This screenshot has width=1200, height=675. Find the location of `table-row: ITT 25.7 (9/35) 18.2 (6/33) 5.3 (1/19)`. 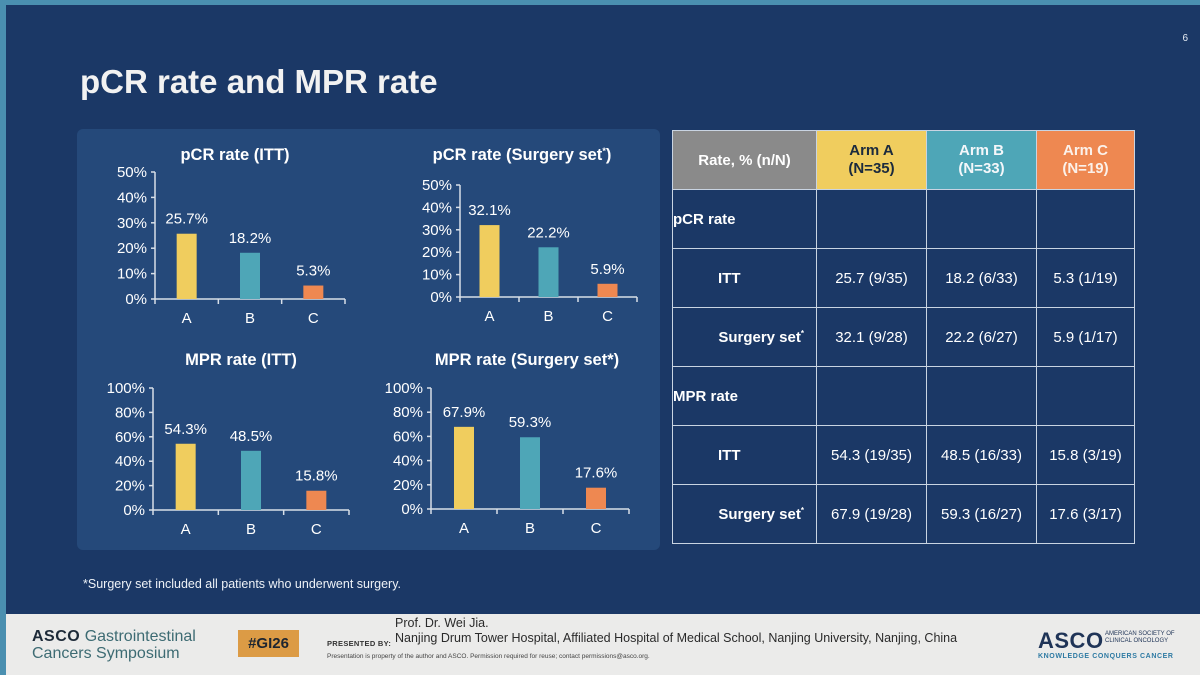

table-row: ITT 25.7 (9/35) 18.2 (6/33) 5.3 (1/19) is located at coordinates (903, 278).